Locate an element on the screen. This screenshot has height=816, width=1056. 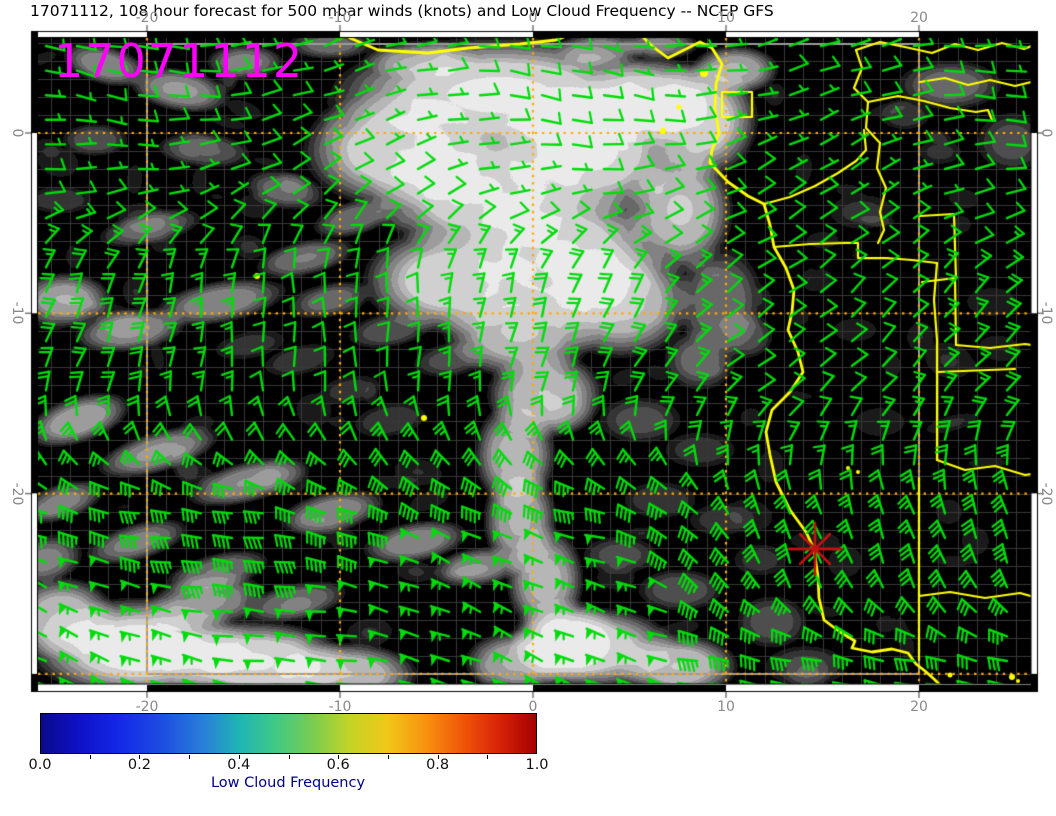
lon-tick-label-bottom: 0 is located at coordinates (533, 707).